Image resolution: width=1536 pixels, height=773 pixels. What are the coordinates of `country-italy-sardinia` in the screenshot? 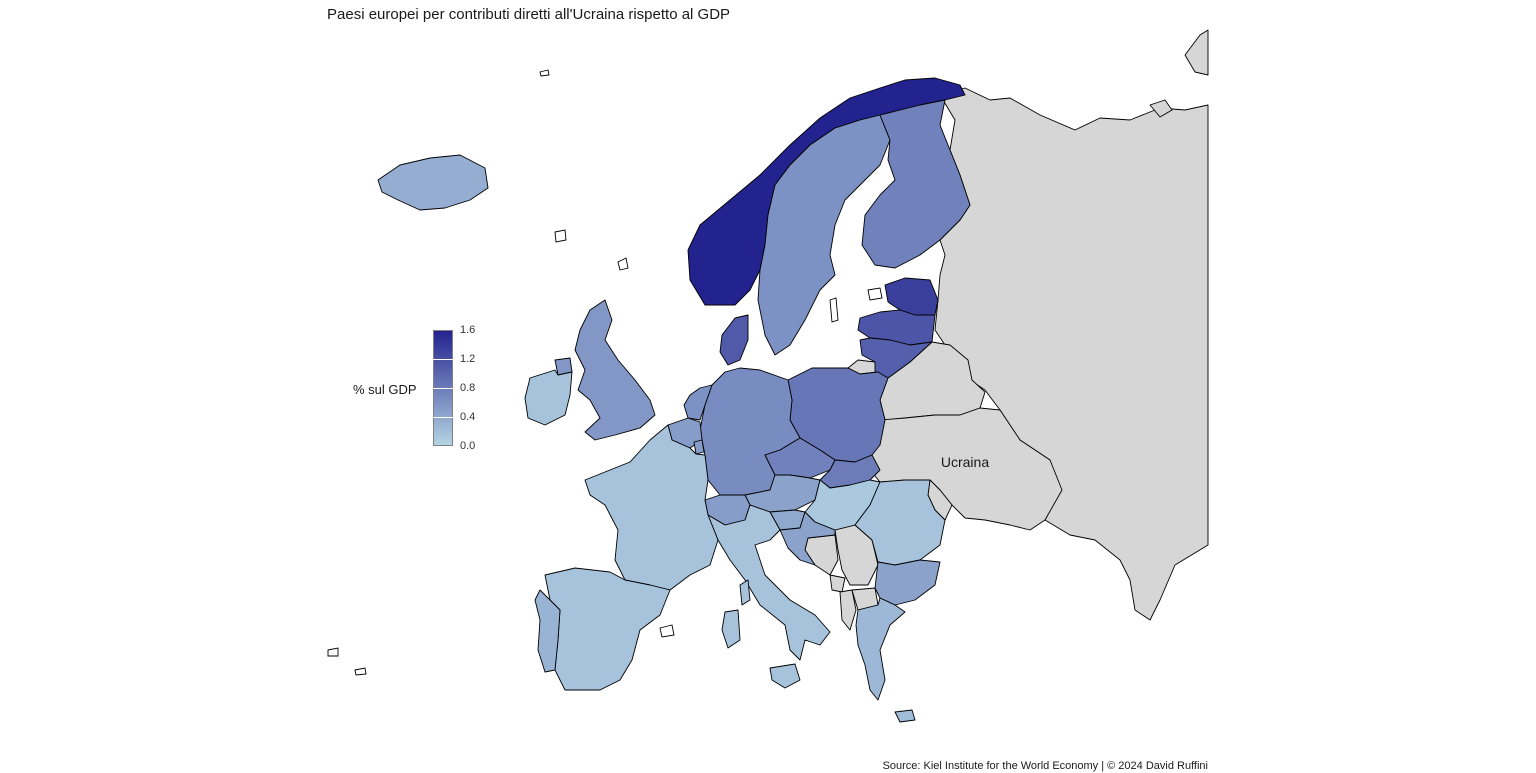 It's located at (731, 629).